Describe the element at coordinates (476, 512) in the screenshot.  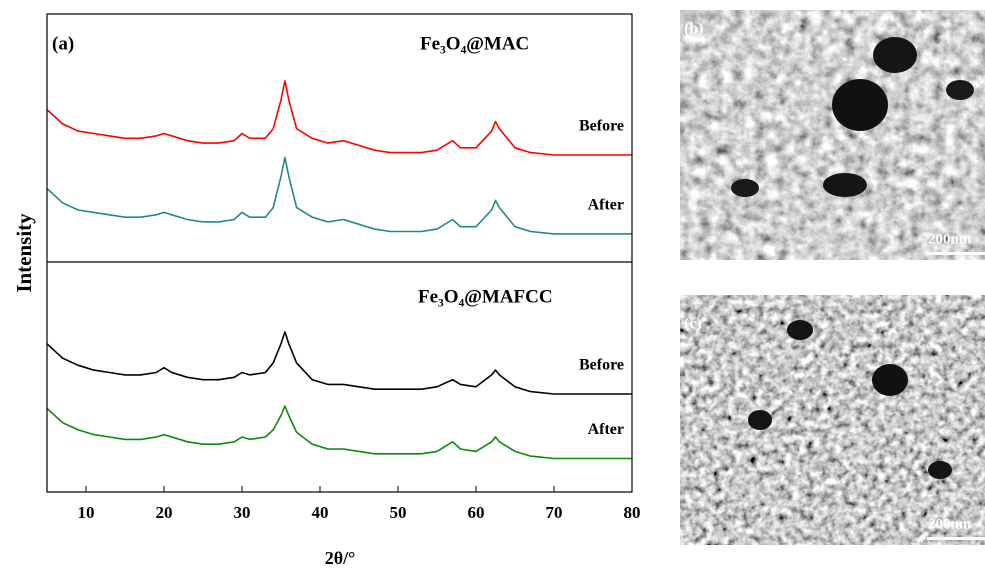
I see `x-tick-label: 60` at that location.